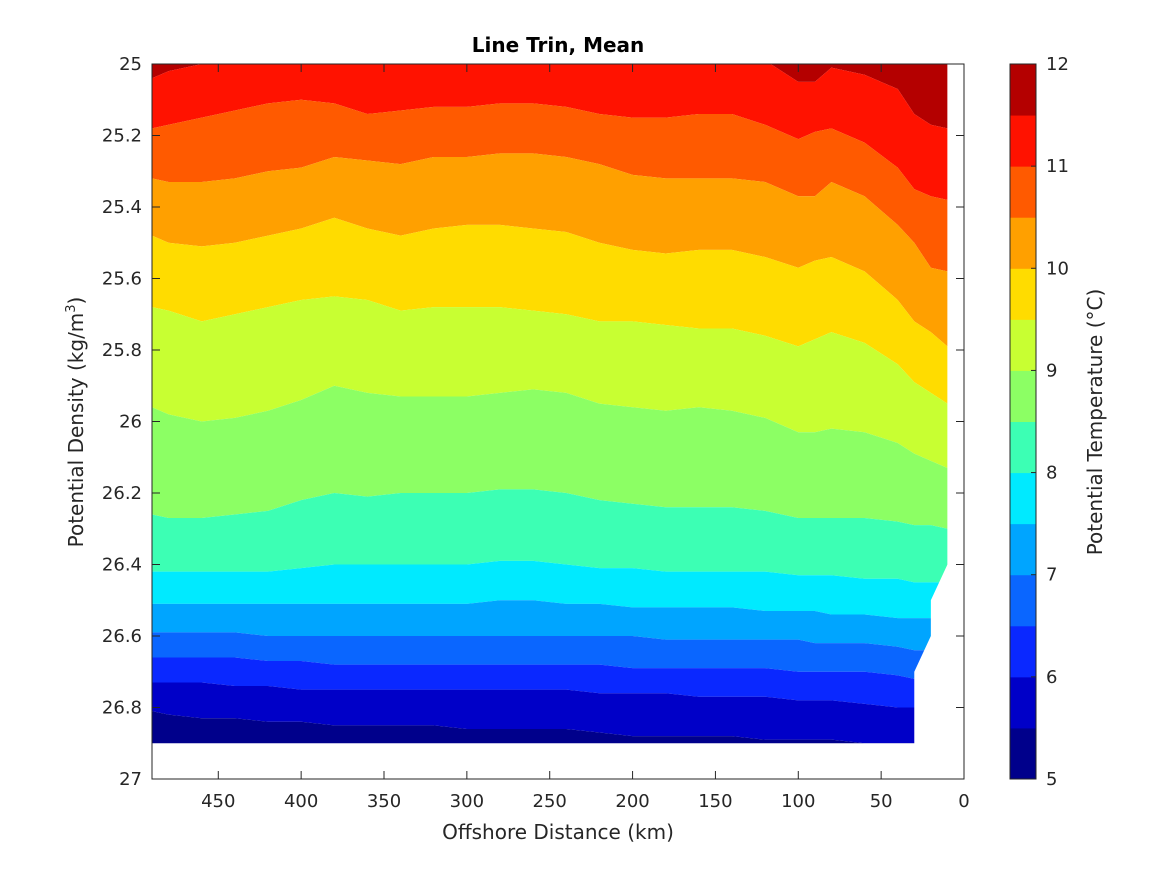 Image resolution: width=1167 pixels, height=875 pixels. Describe the element at coordinates (550, 625) in the screenshot. I see `contour-band-7.5` at that location.